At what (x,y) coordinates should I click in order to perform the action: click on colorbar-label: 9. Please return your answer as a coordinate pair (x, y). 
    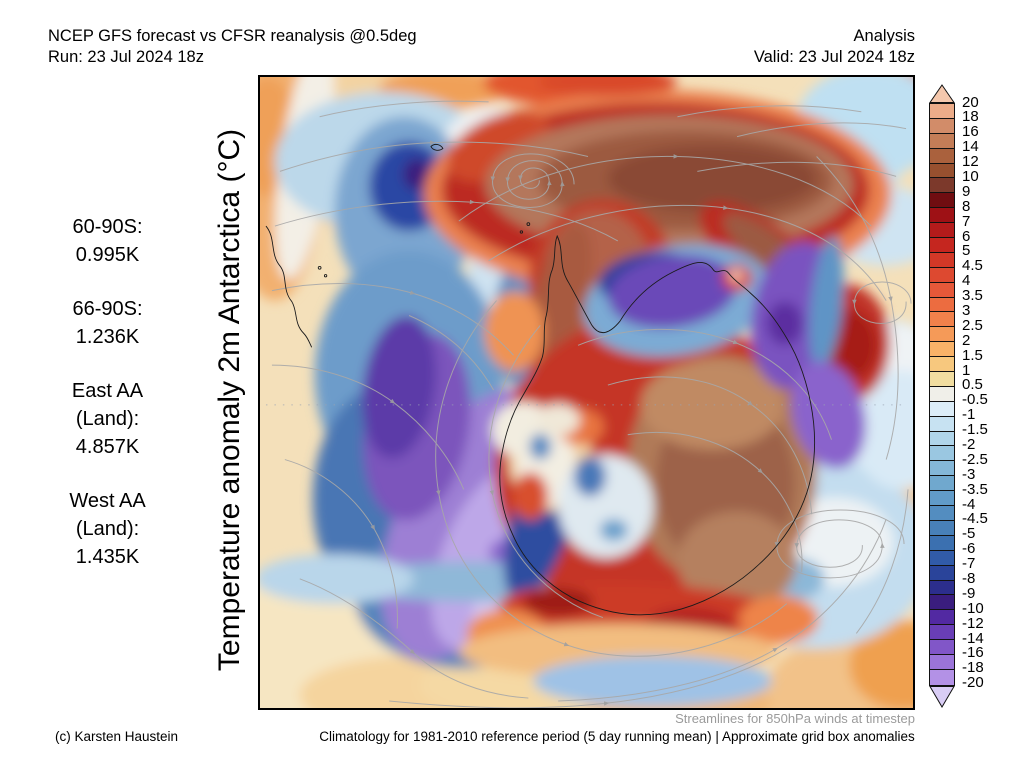
    Looking at the image, I should click on (966, 191).